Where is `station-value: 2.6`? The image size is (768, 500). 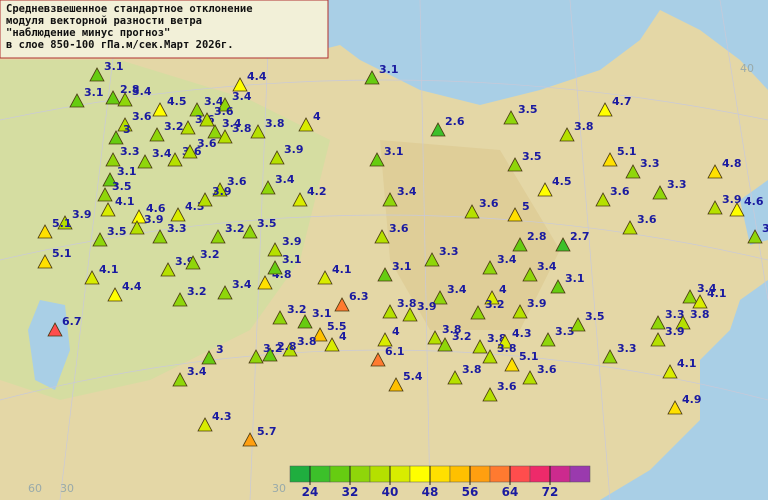 station-value: 2.6 is located at coordinates (455, 121).